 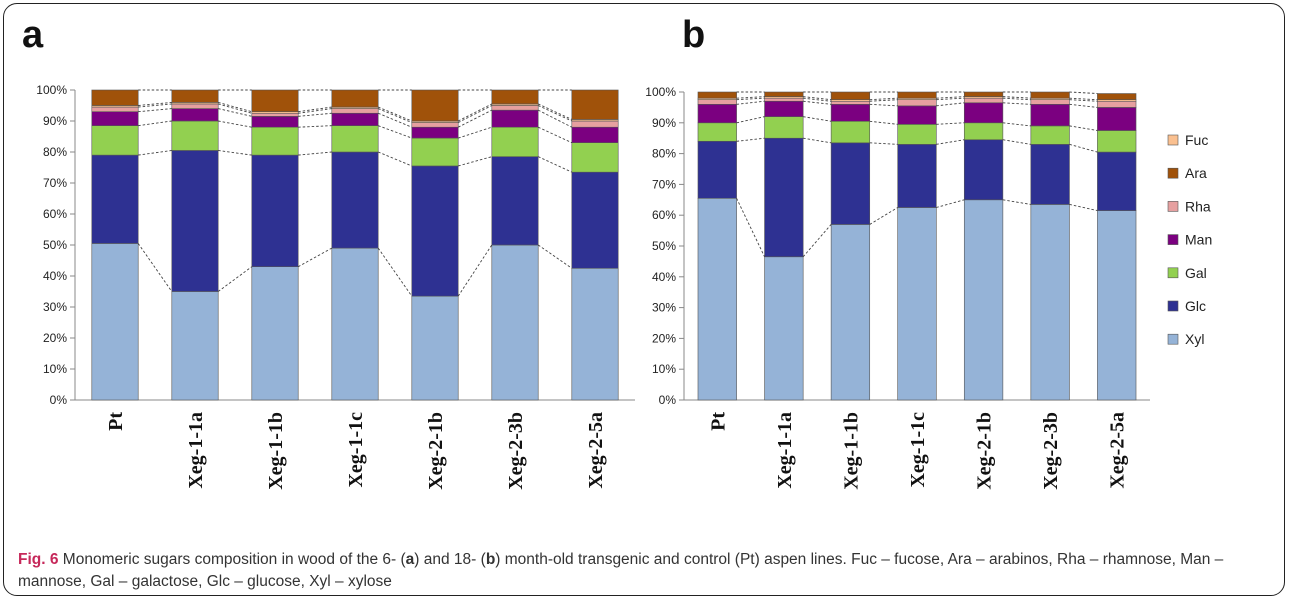 I want to click on caption-figure-label: Fig. 6, so click(x=38, y=559).